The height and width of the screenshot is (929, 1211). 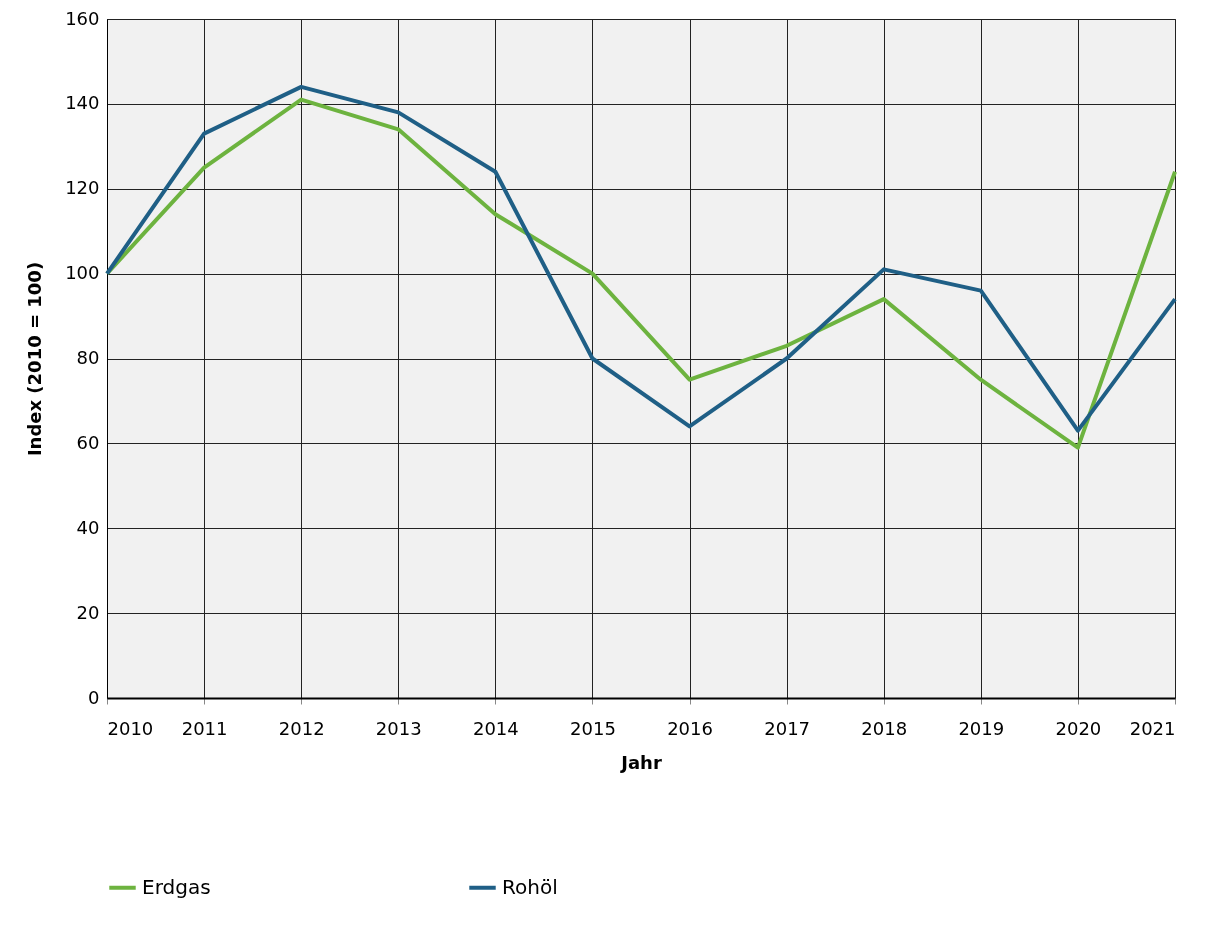 I want to click on y-tick-label: 0, so click(x=94, y=697).